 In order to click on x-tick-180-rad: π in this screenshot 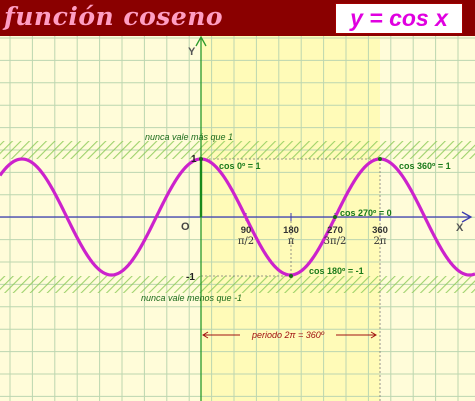, I will do `click(291, 241)`.